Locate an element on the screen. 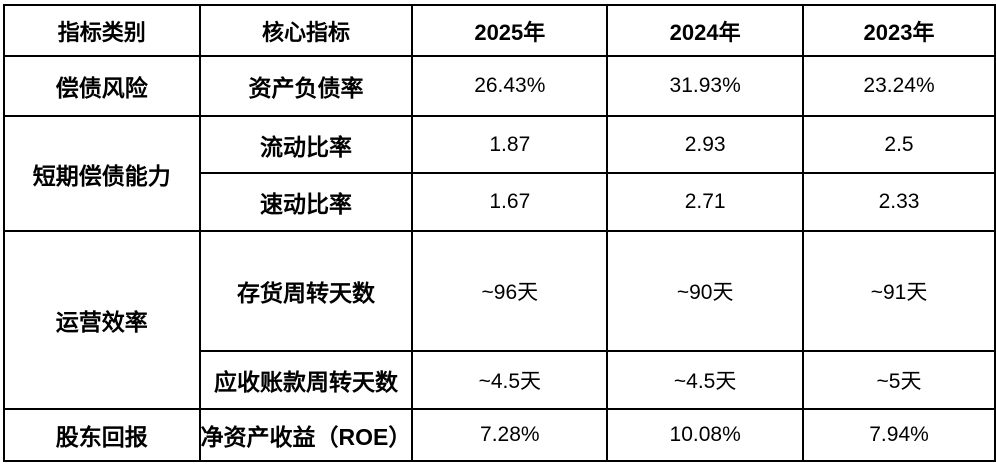 The image size is (996, 465). value-cell: 2.93 is located at coordinates (705, 144).